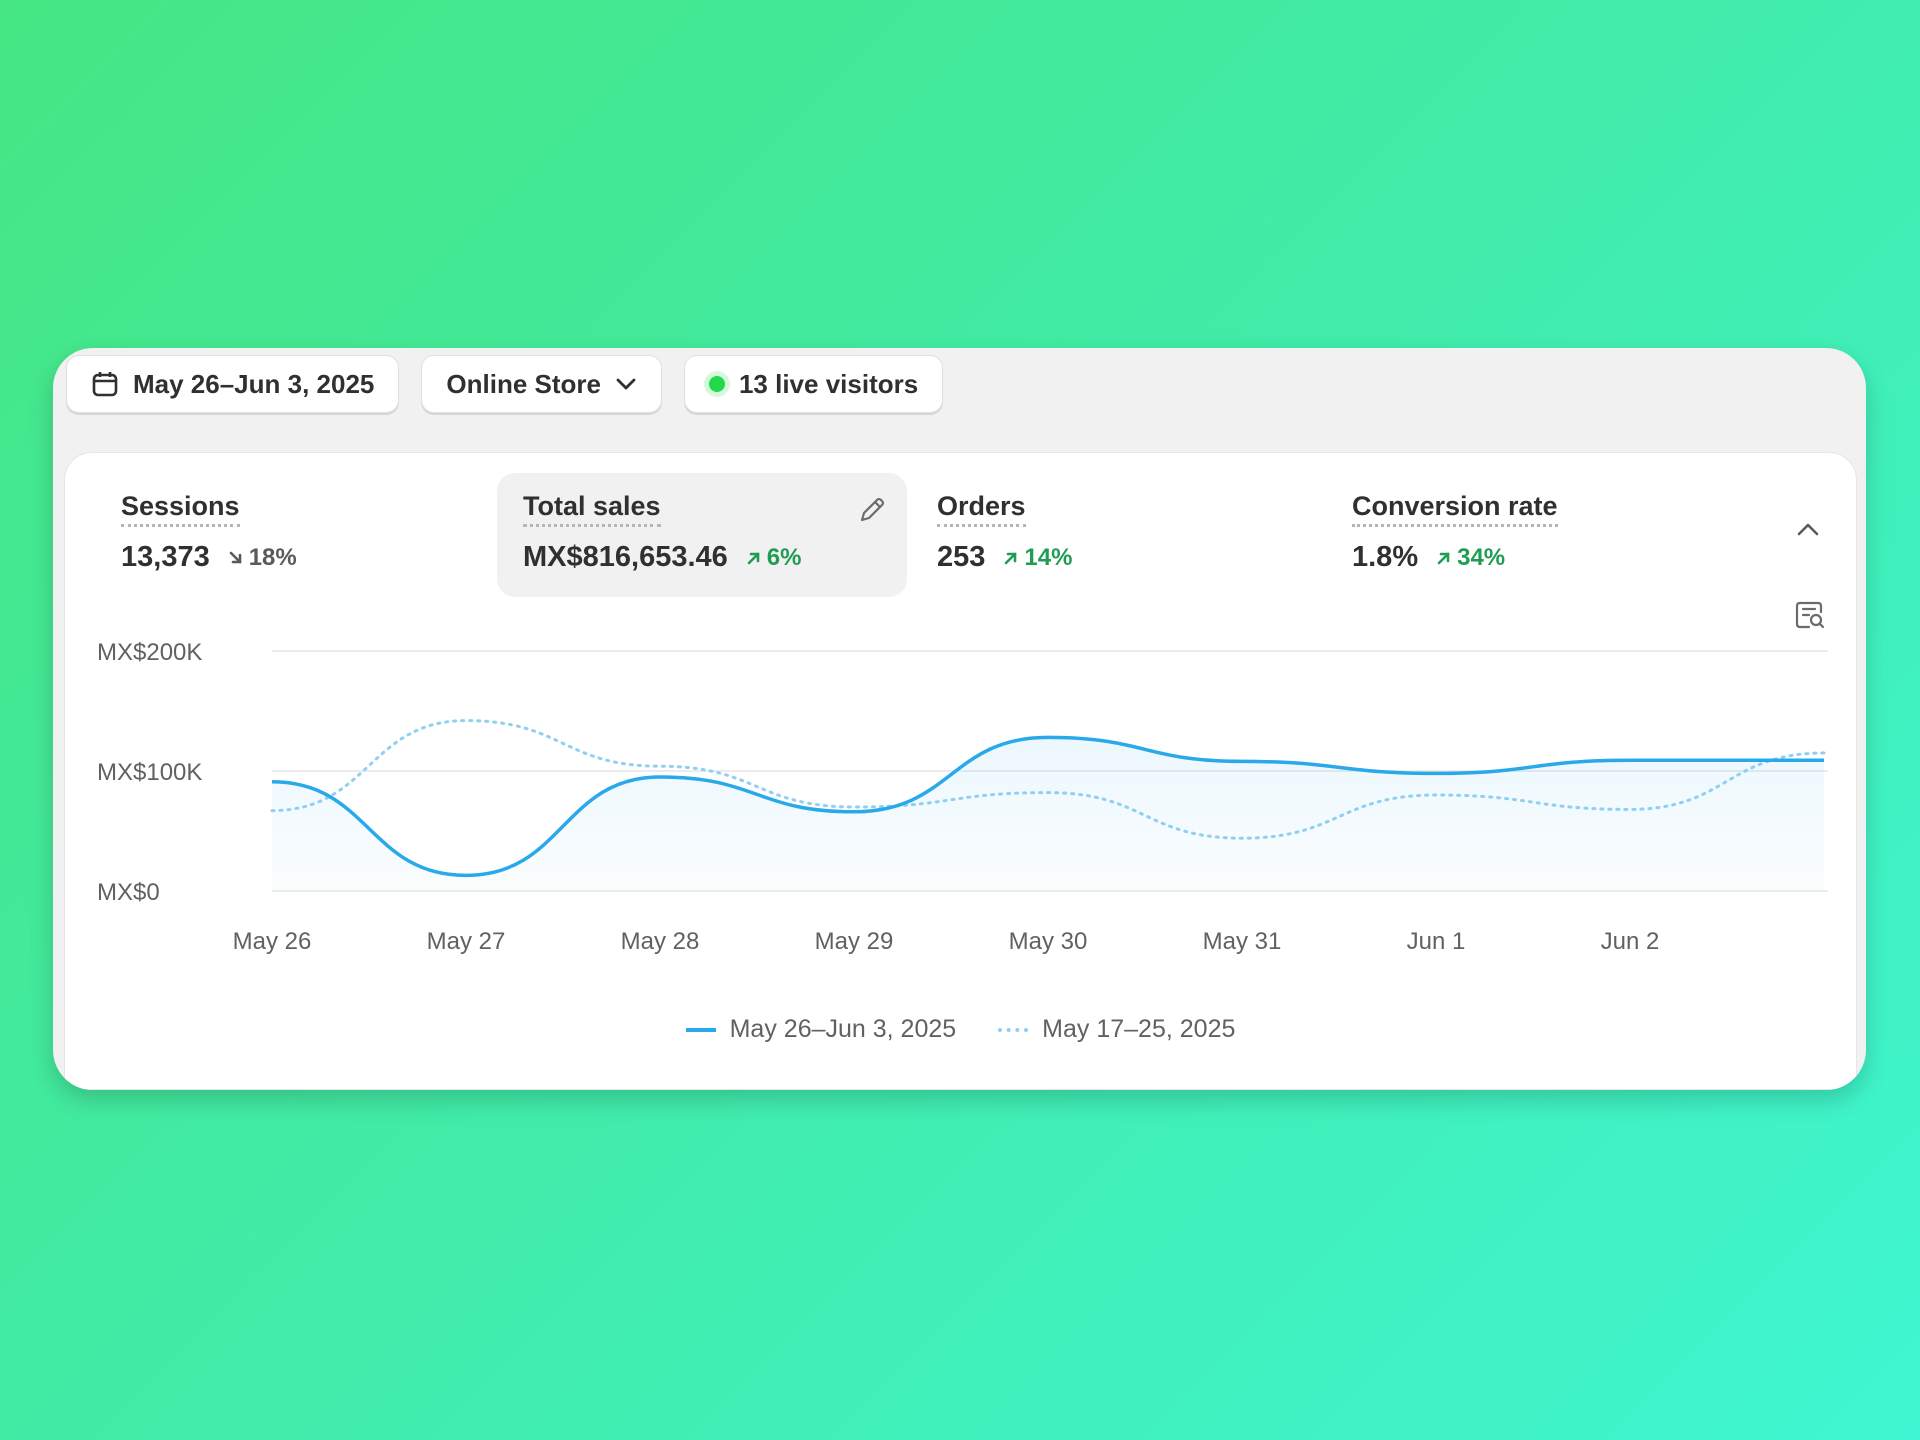 This screenshot has height=1440, width=1920. What do you see at coordinates (1139, 1029) in the screenshot?
I see `legend-label: May 17–25, 2025` at bounding box center [1139, 1029].